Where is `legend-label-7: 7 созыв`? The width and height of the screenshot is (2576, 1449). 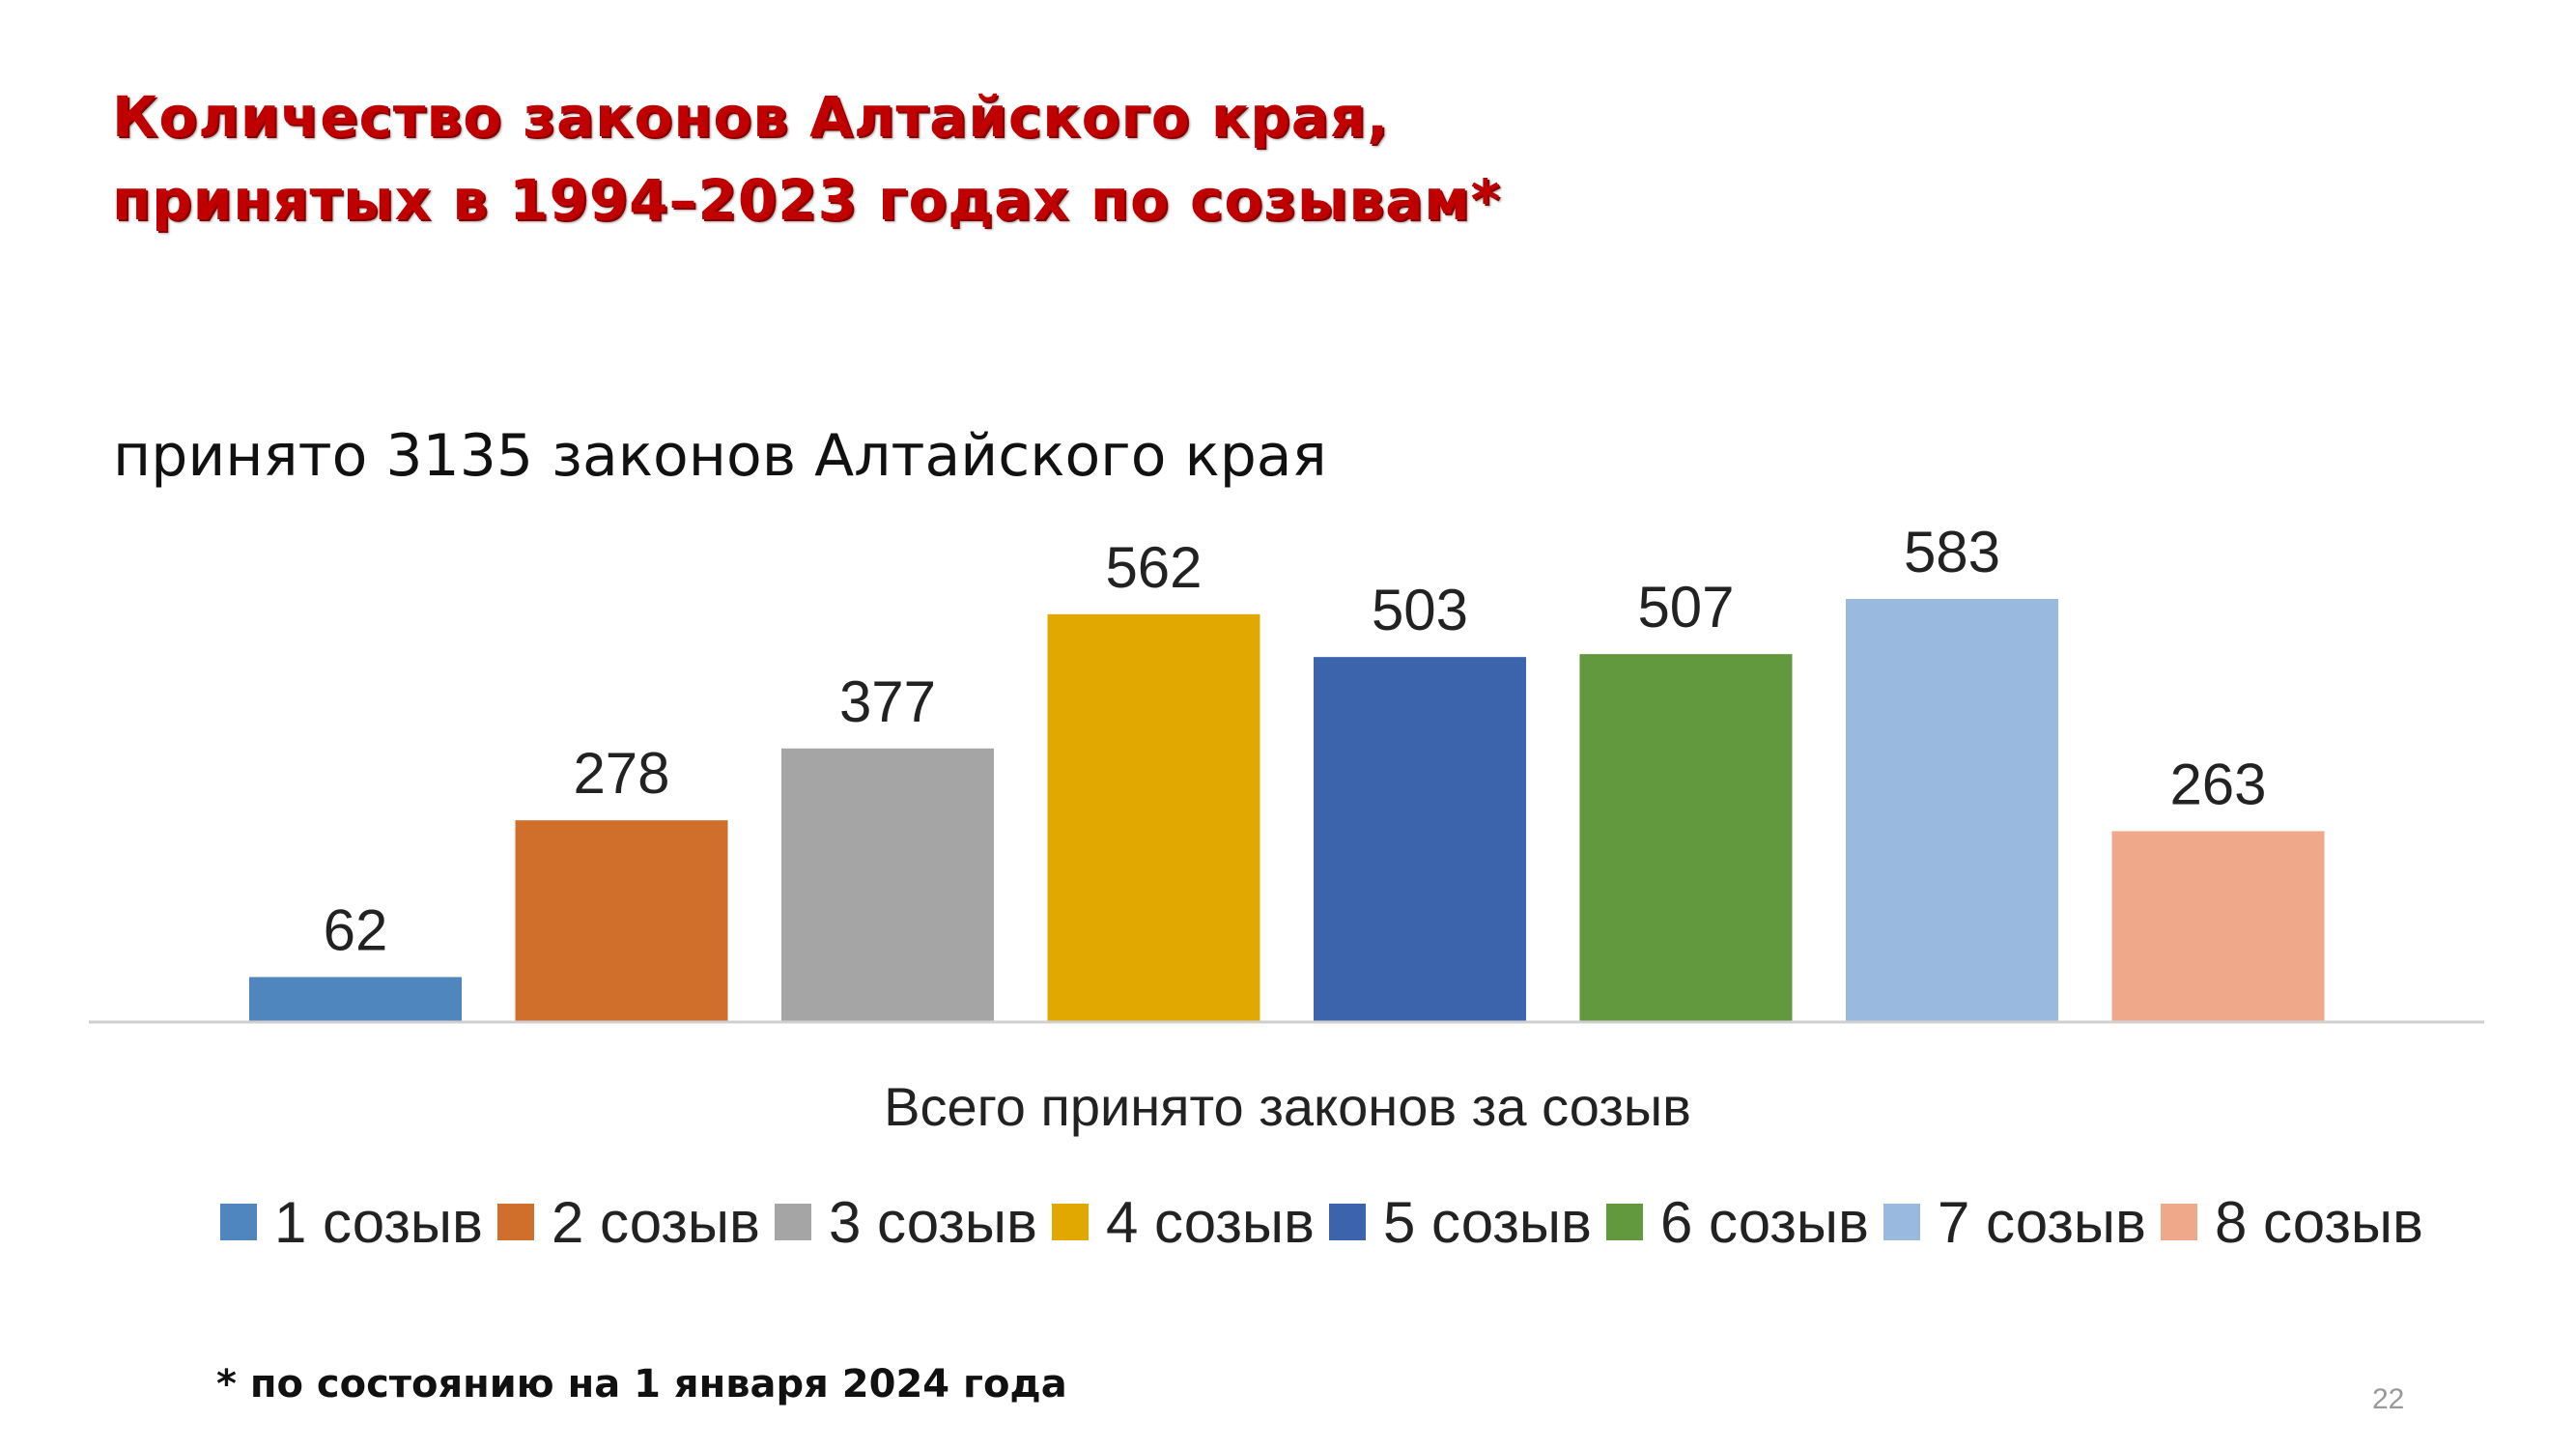
legend-label-7: 7 созыв is located at coordinates (2042, 1222).